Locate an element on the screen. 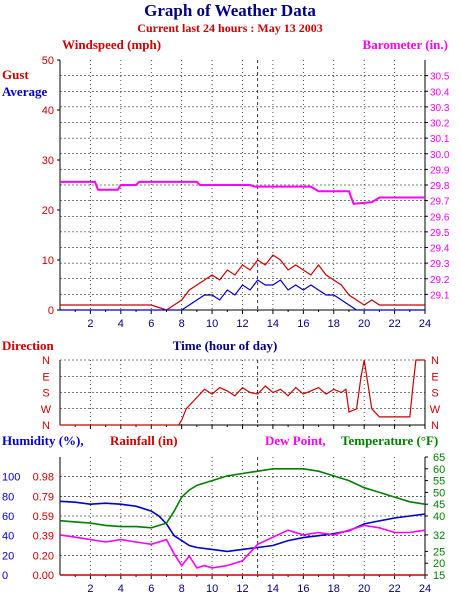 This screenshot has width=461, height=599. barometer-tick-label: 29.9 is located at coordinates (440, 170).